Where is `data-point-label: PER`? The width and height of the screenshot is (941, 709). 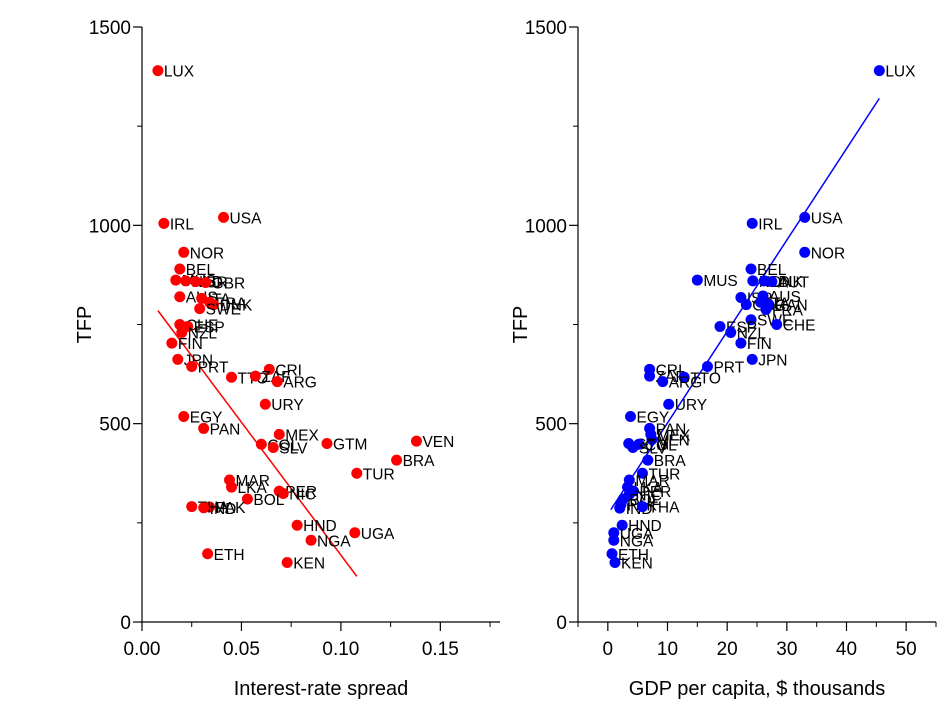
data-point-label: PER is located at coordinates (301, 492).